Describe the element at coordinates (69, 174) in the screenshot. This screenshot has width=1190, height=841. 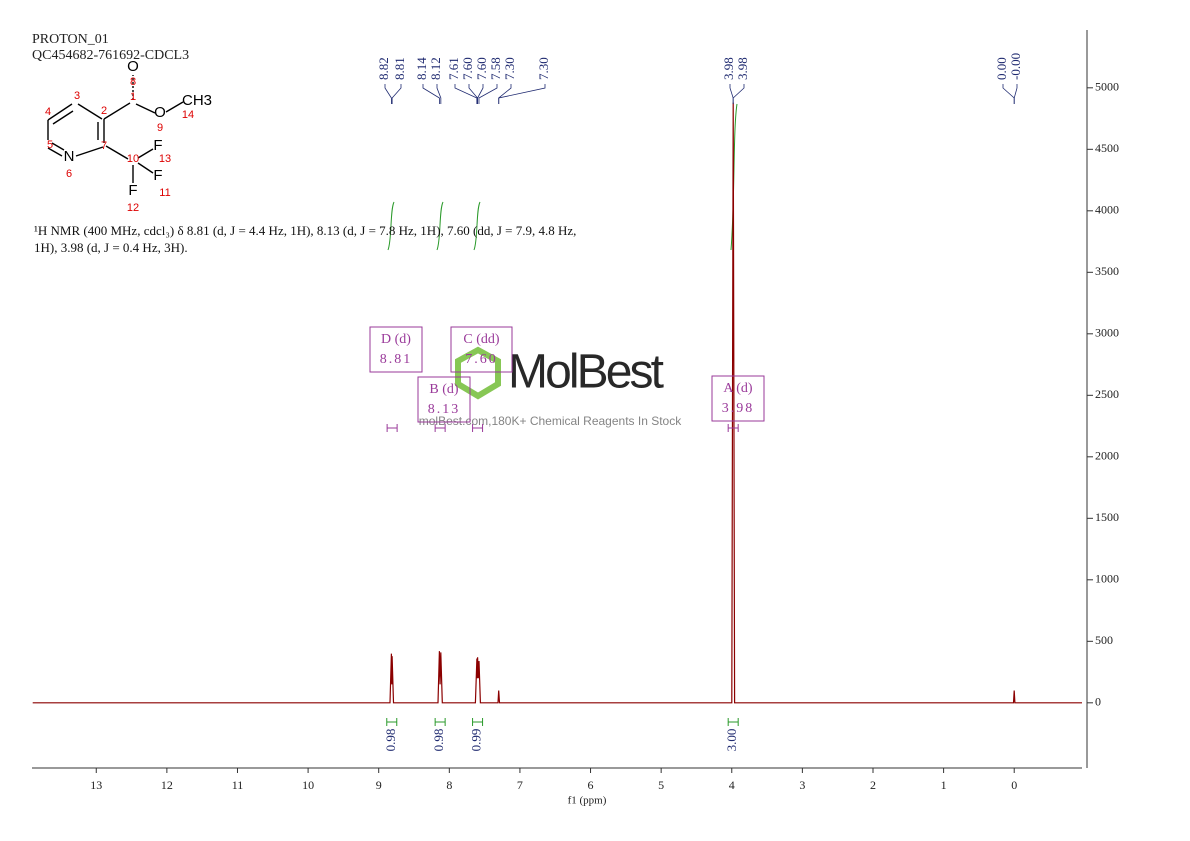
I see `atom-label: 6` at that location.